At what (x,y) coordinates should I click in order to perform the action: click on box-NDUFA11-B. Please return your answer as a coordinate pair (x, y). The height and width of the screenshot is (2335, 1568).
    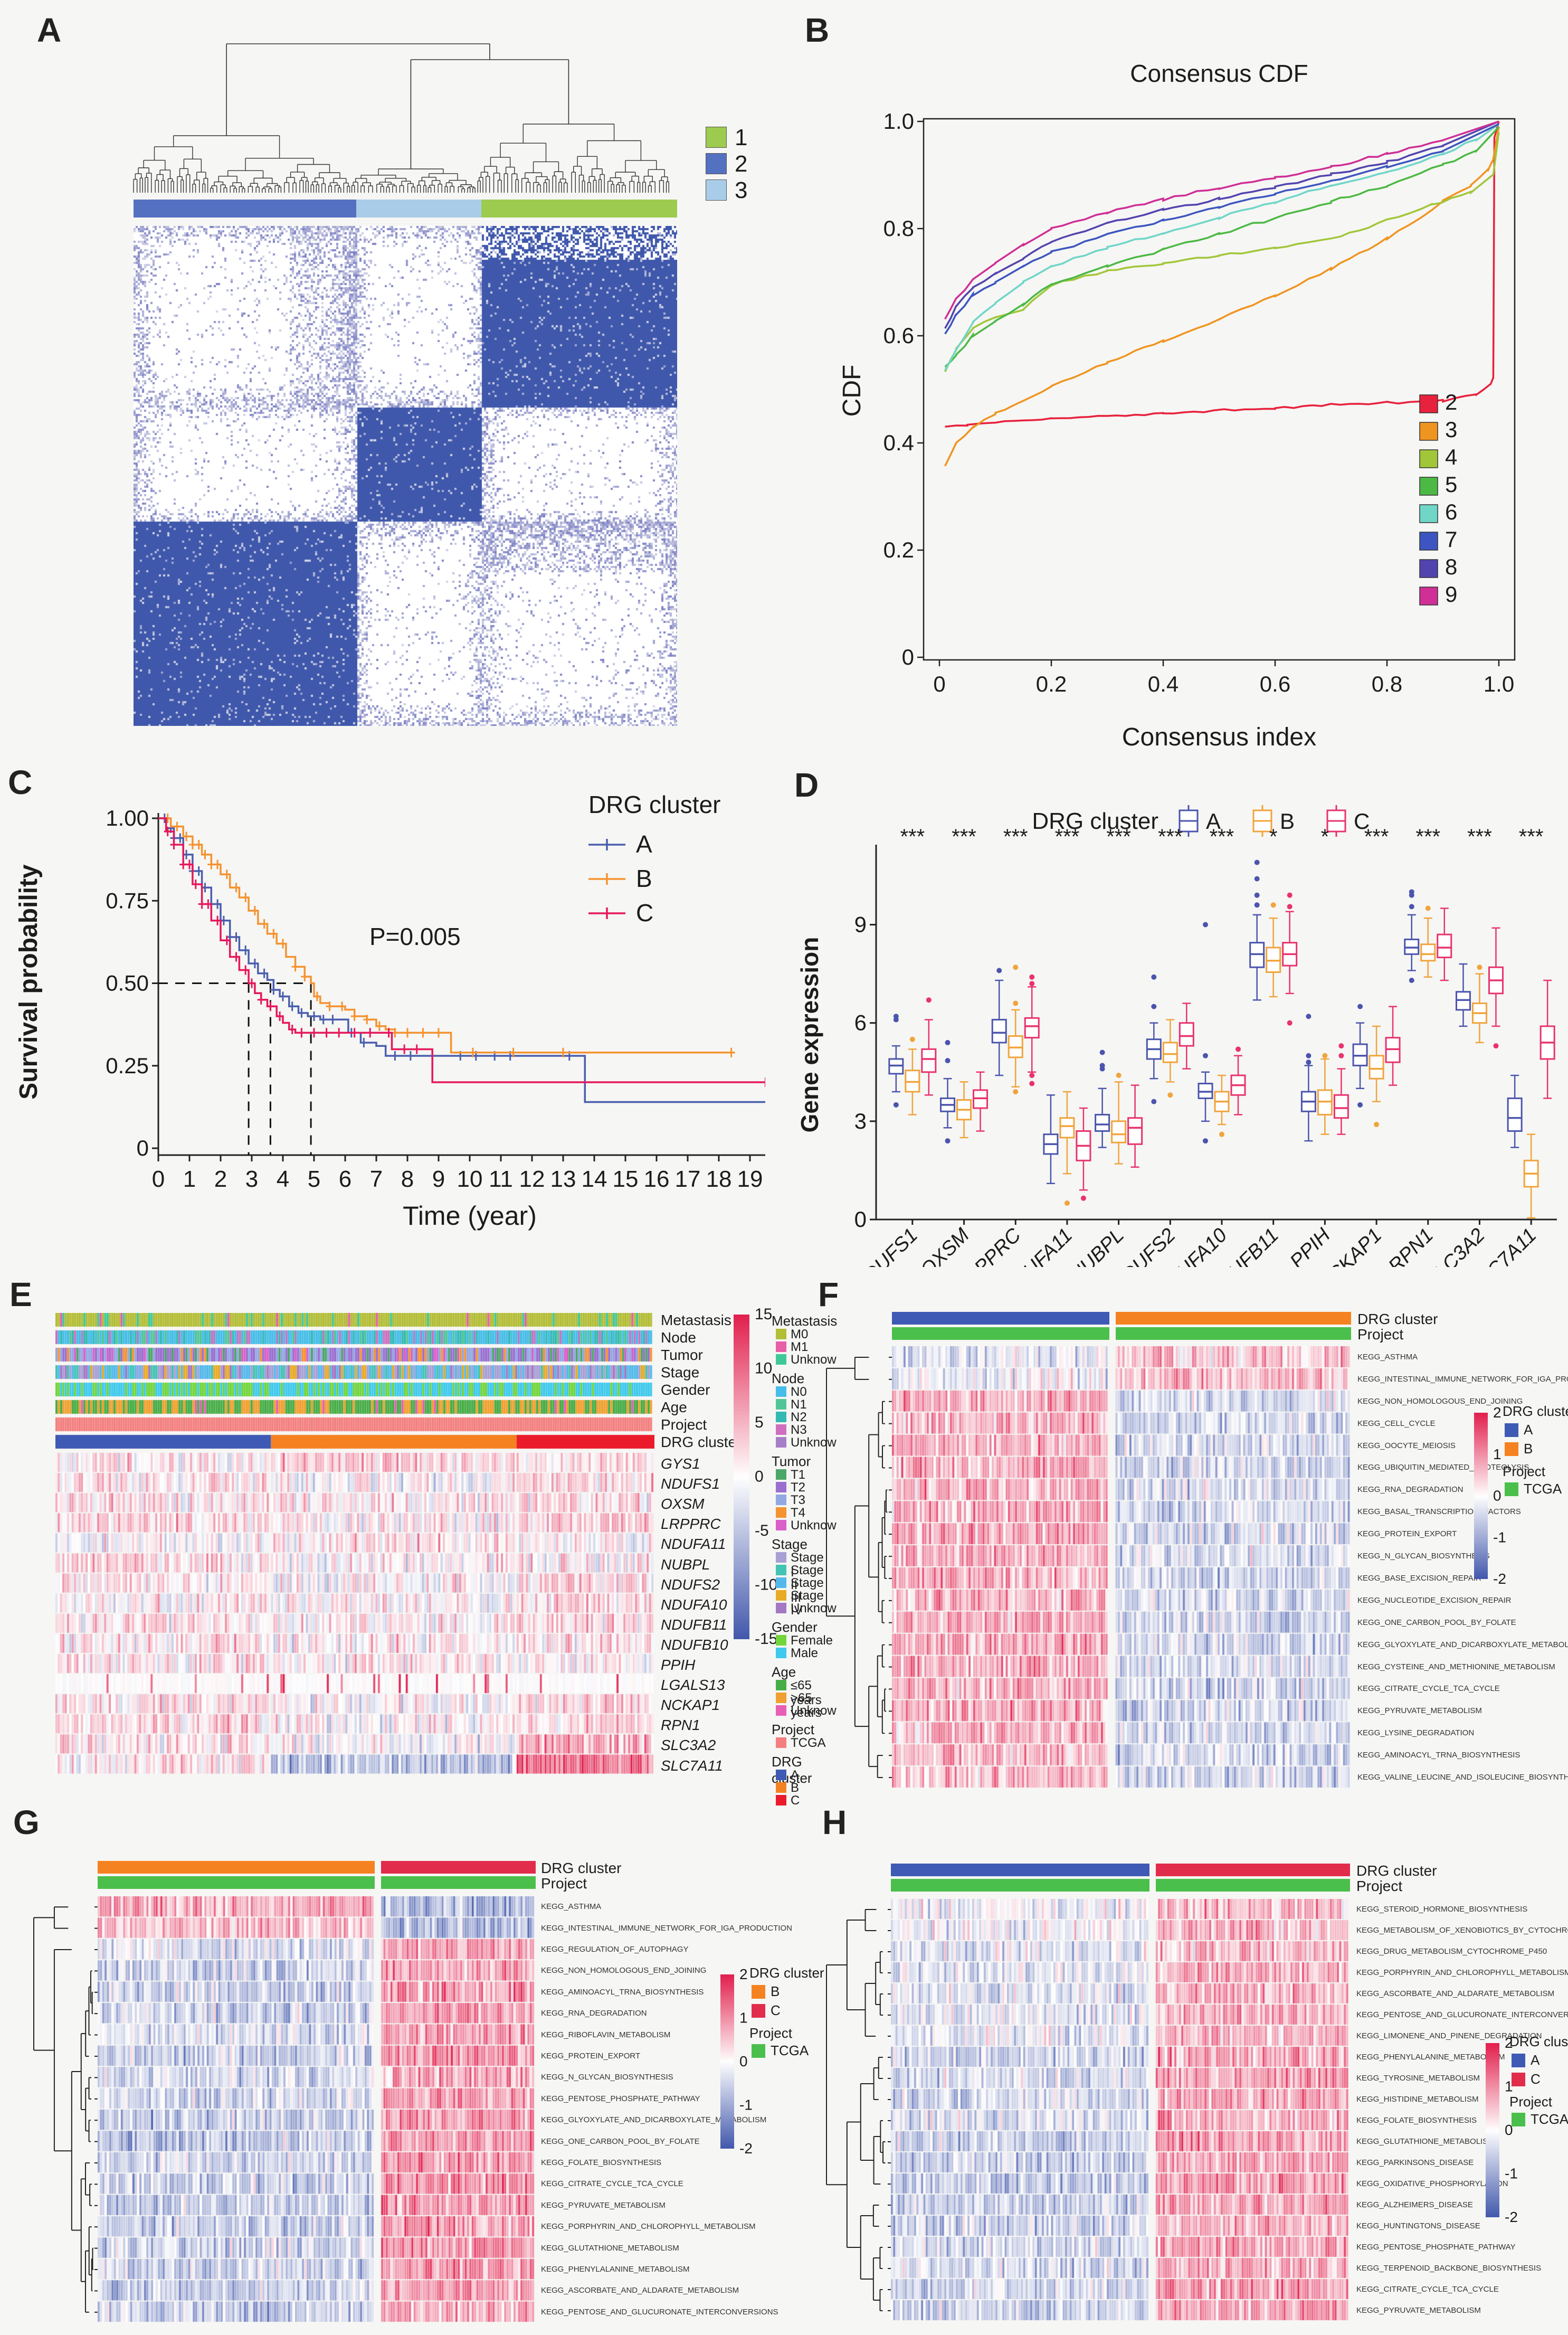
    Looking at the image, I should click on (1067, 1128).